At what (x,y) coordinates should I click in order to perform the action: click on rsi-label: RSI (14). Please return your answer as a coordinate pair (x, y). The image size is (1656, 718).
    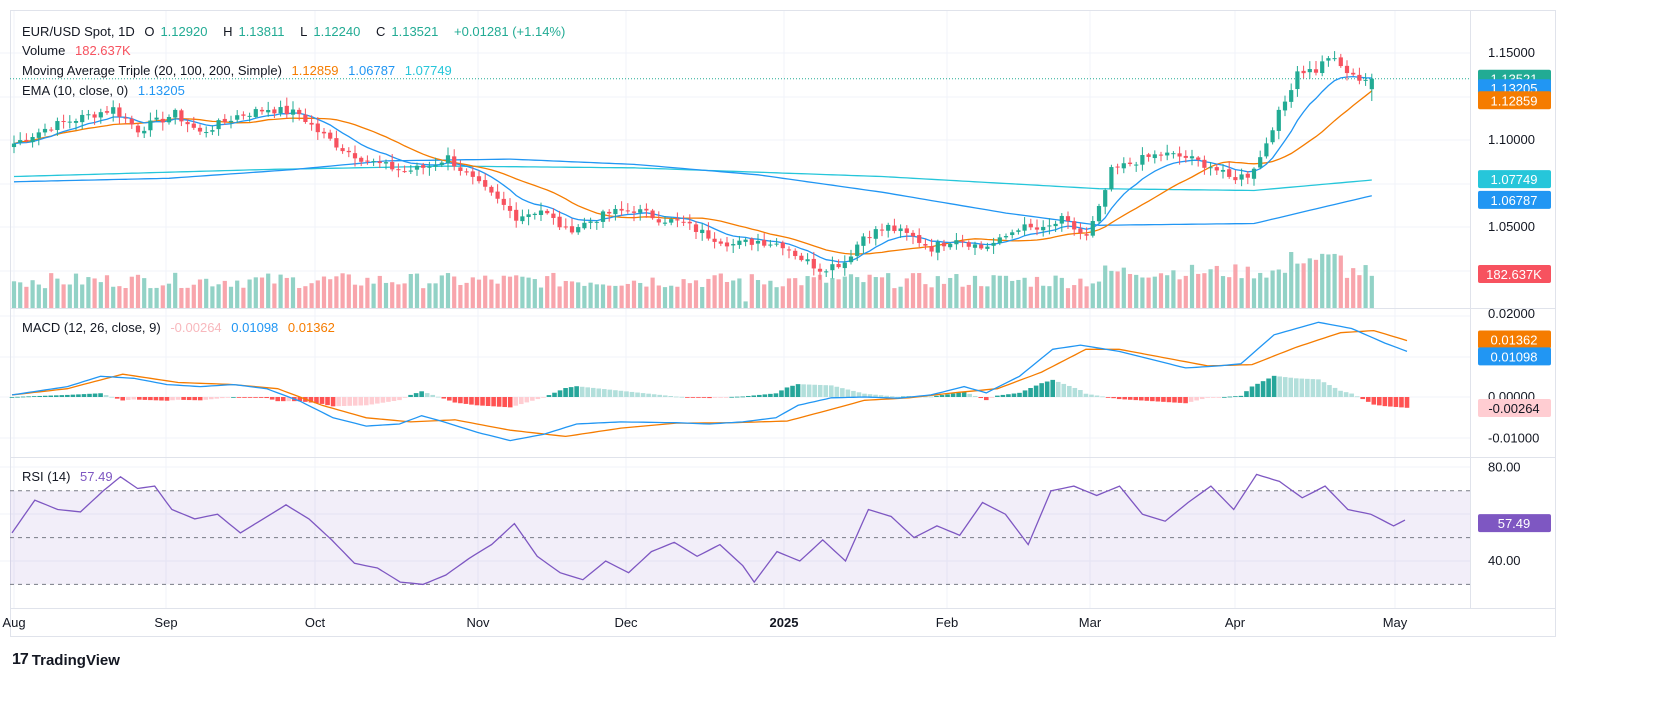
    Looking at the image, I should click on (46, 476).